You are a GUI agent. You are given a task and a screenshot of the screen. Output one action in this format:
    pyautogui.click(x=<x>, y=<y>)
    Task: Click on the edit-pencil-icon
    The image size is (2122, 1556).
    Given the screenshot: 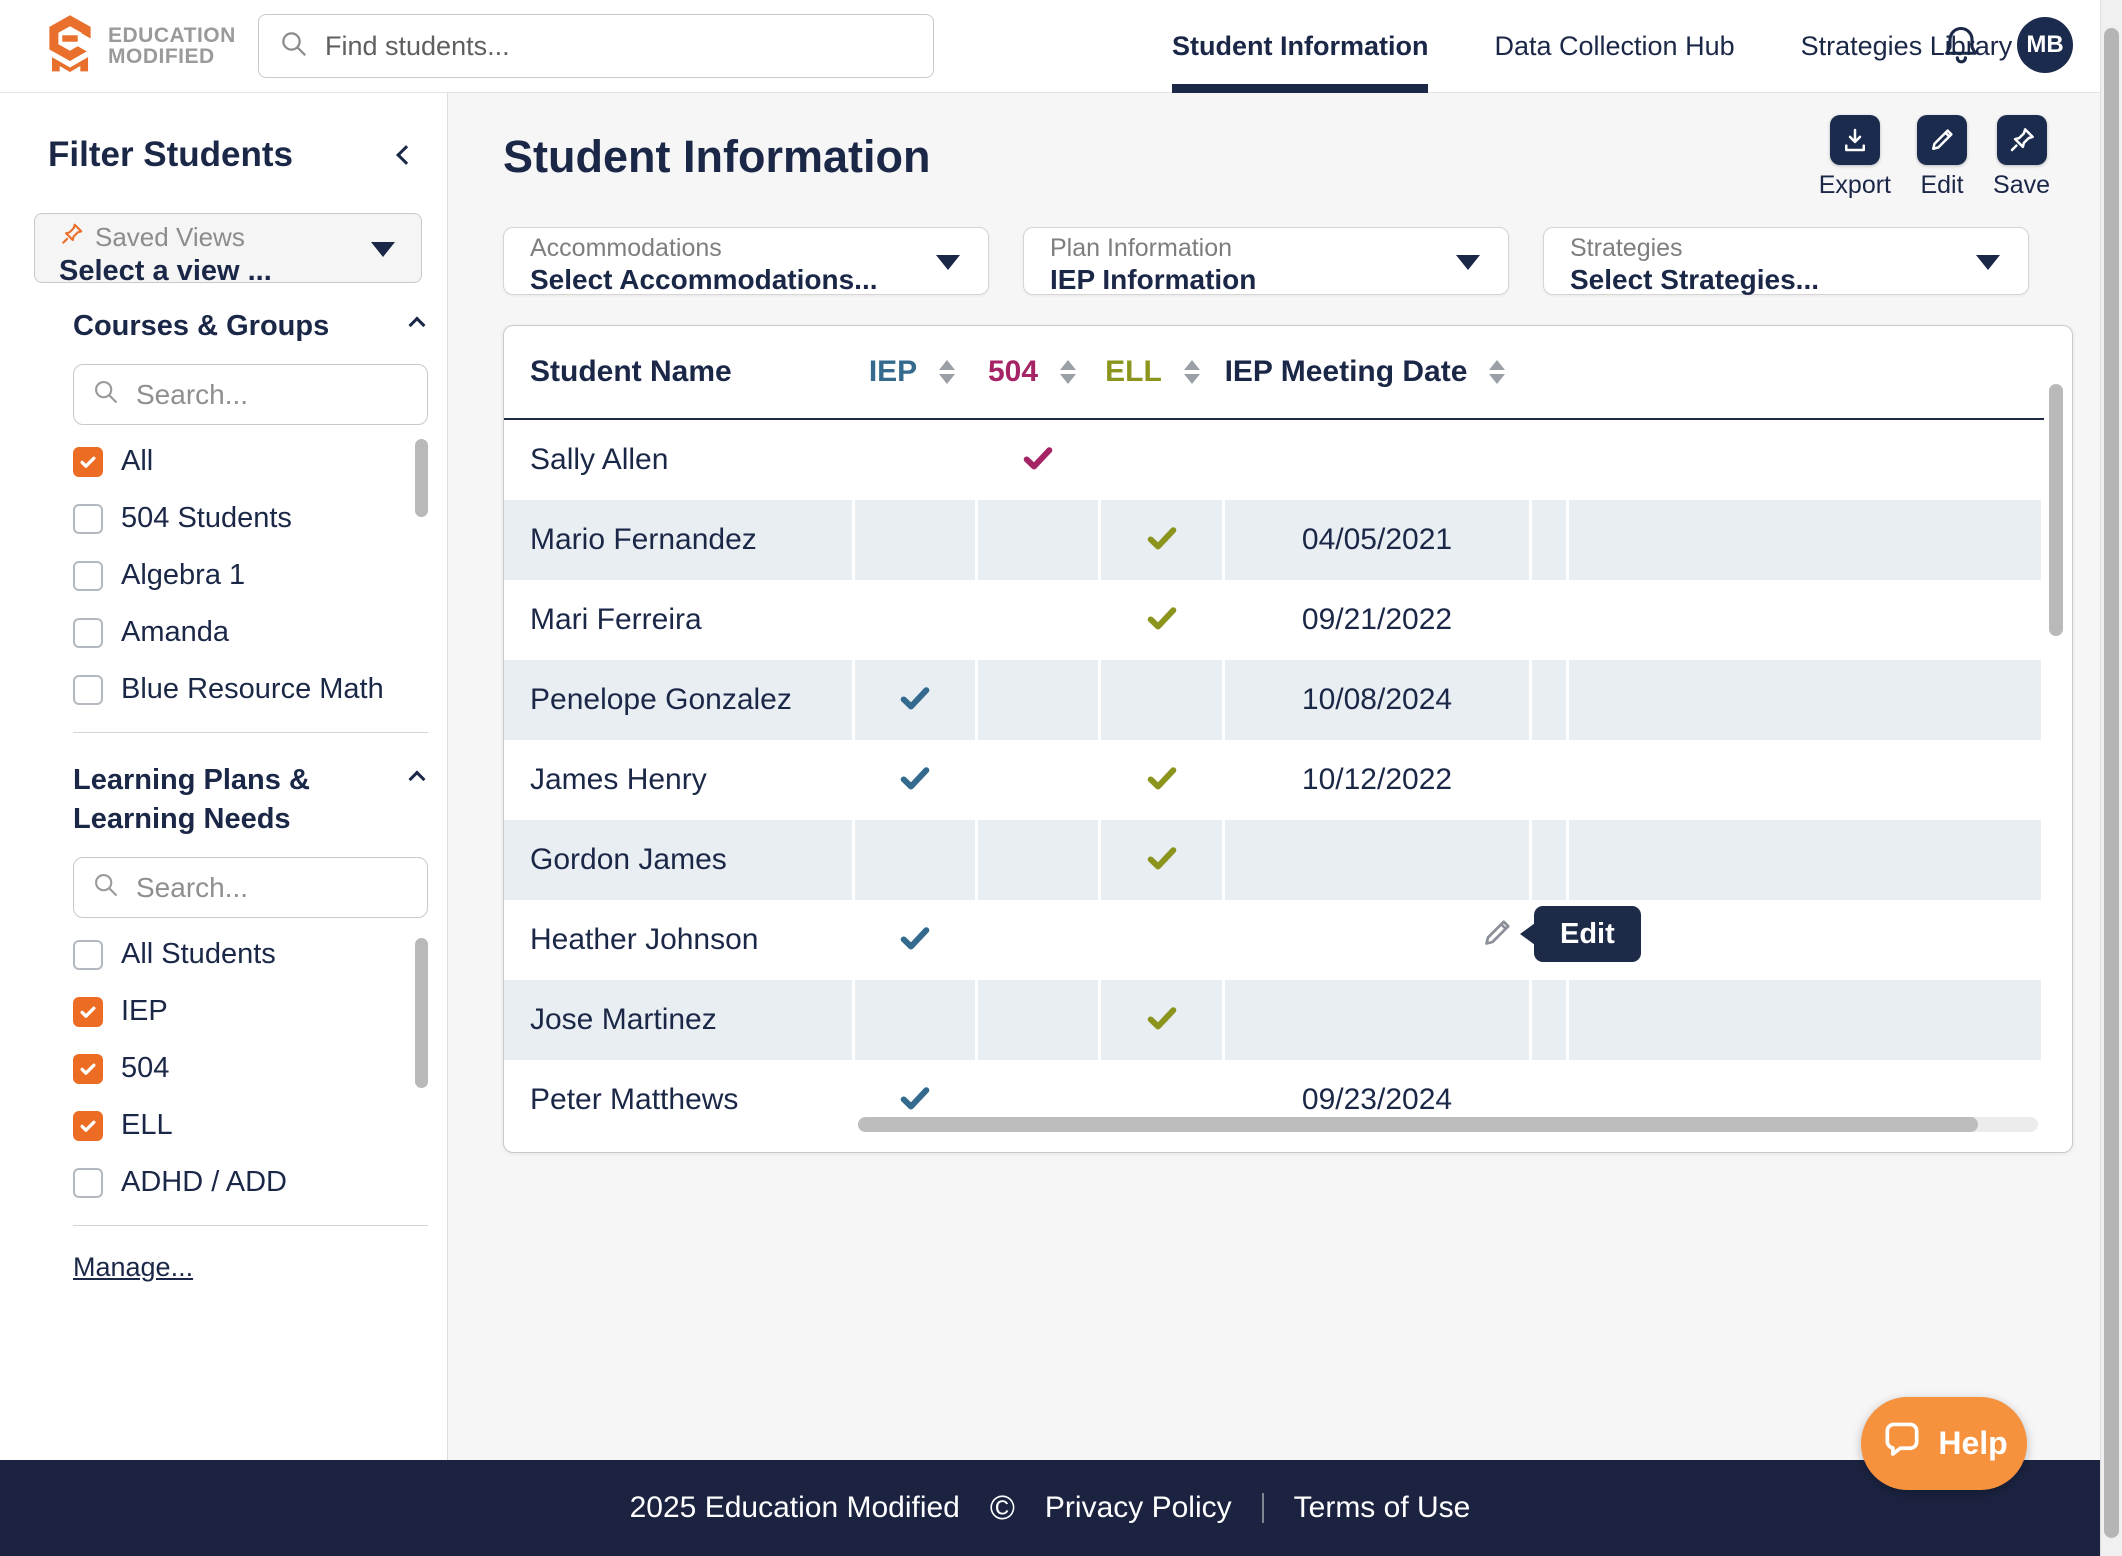 What is the action you would take?
    pyautogui.click(x=1497, y=933)
    